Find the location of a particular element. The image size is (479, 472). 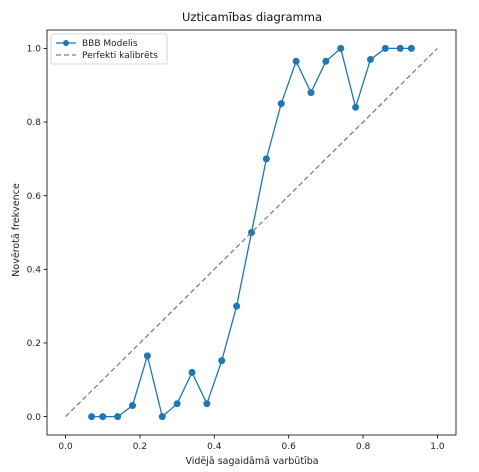

x-tick-label: 0.0 is located at coordinates (65, 447).